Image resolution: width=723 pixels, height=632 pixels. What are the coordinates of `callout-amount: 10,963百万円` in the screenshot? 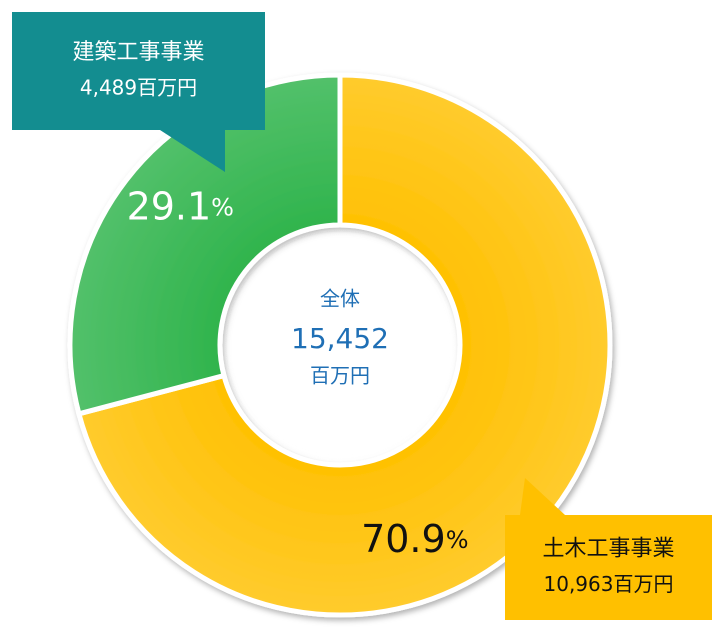 It's located at (609, 584).